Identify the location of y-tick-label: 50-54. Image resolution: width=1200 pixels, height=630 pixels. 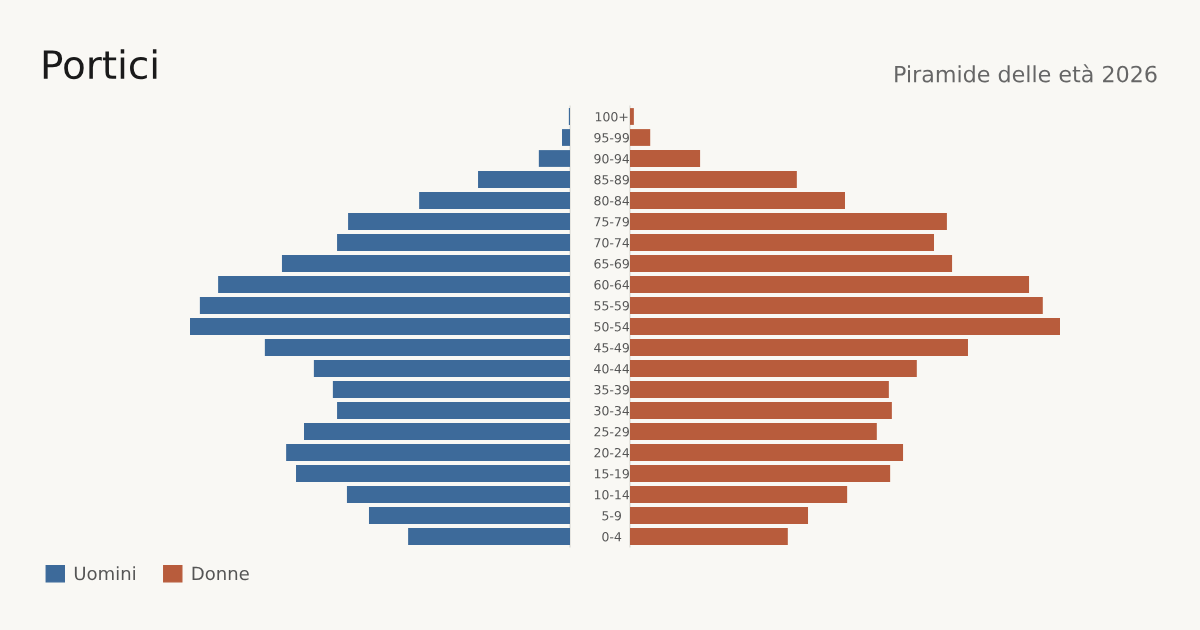
(612, 326).